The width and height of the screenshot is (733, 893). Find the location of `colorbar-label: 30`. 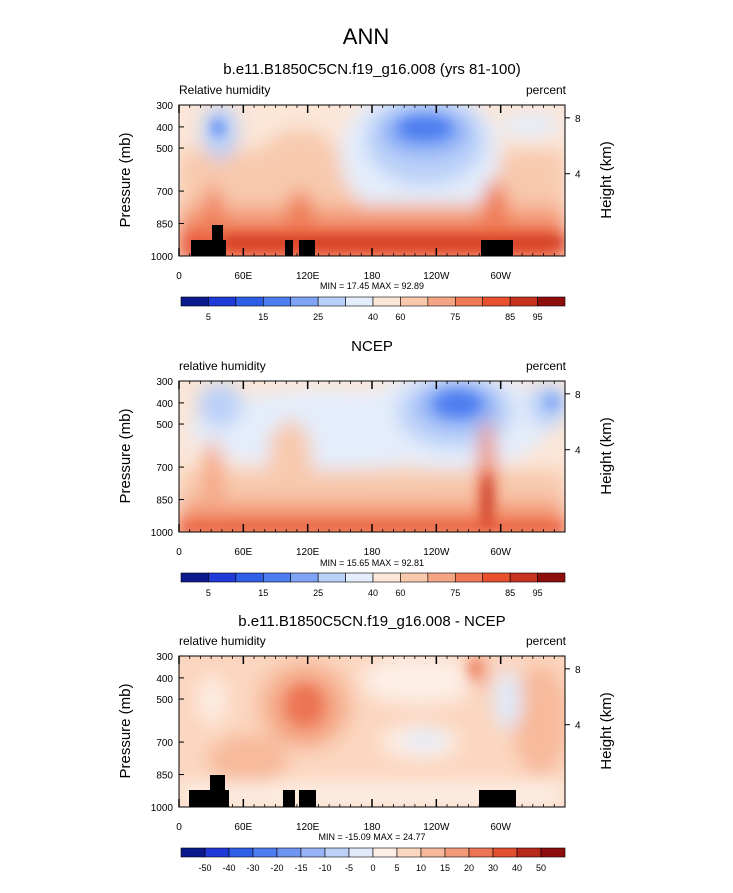

colorbar-label: 30 is located at coordinates (493, 868).